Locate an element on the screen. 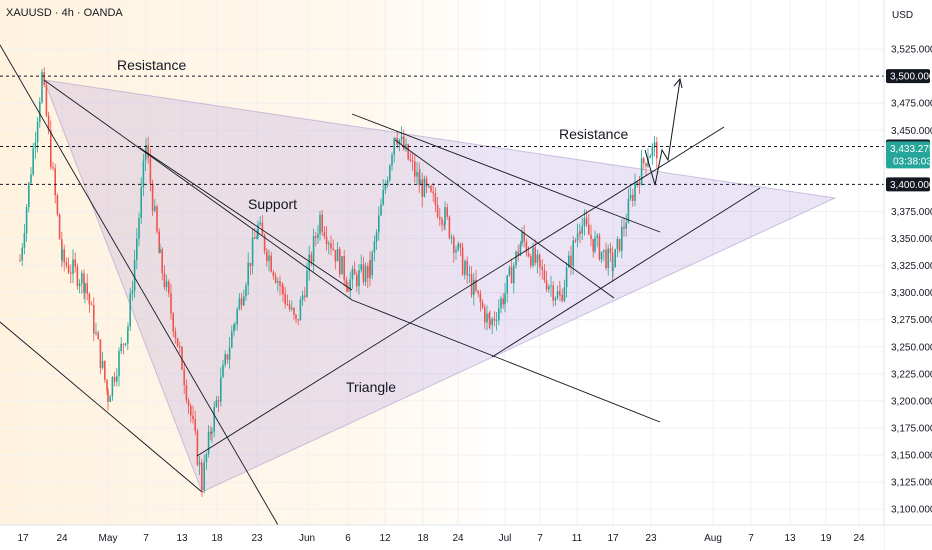 The height and width of the screenshot is (550, 932). x-tick-label: 11 is located at coordinates (577, 538).